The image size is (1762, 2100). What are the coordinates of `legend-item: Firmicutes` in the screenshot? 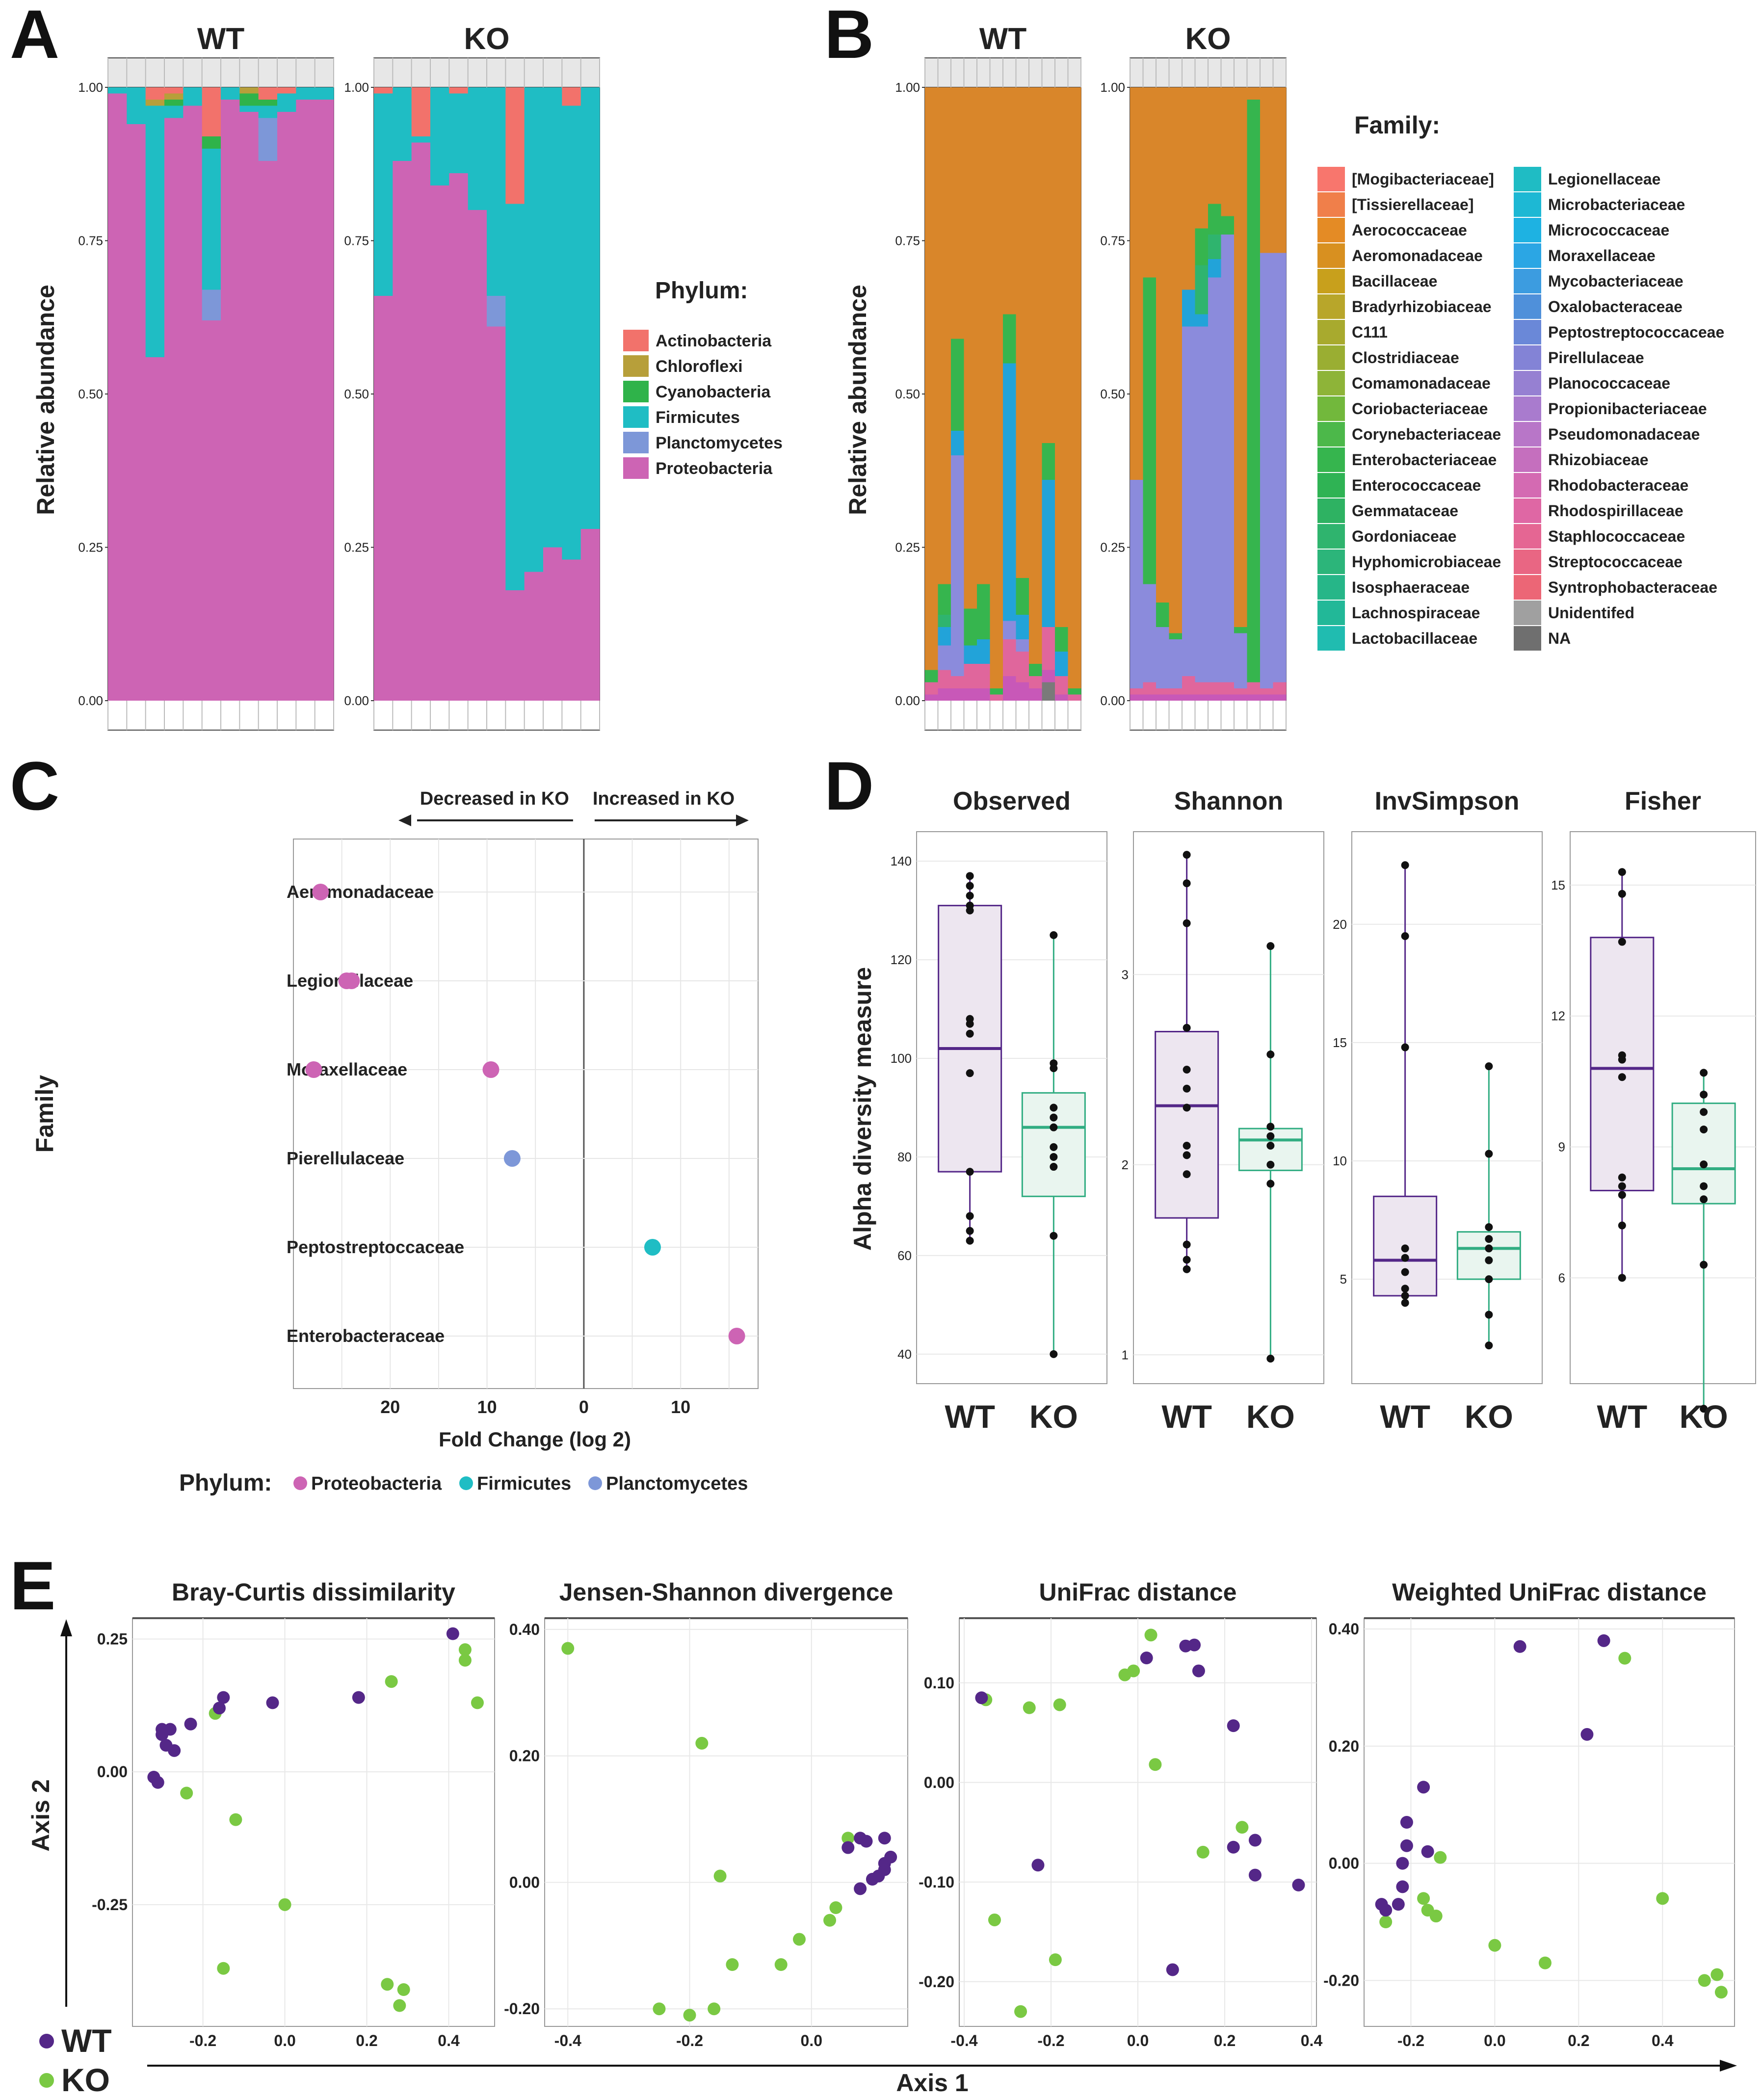 It's located at (698, 417).